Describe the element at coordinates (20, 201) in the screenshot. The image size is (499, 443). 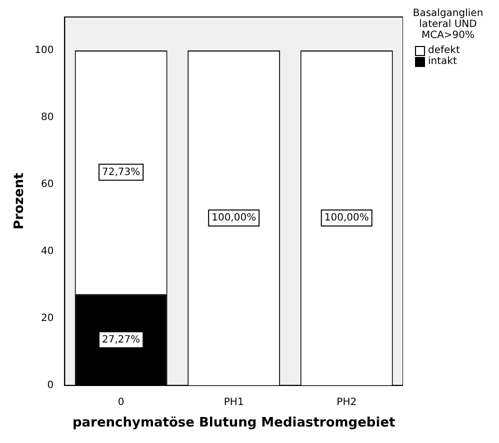
I see `y-axis-title: Prozent` at that location.